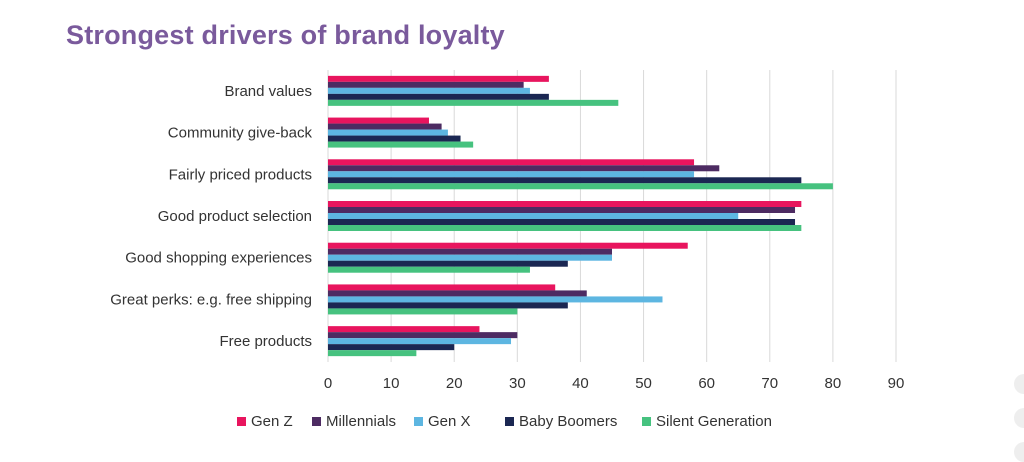  I want to click on legend-label: Millennials, so click(361, 421).